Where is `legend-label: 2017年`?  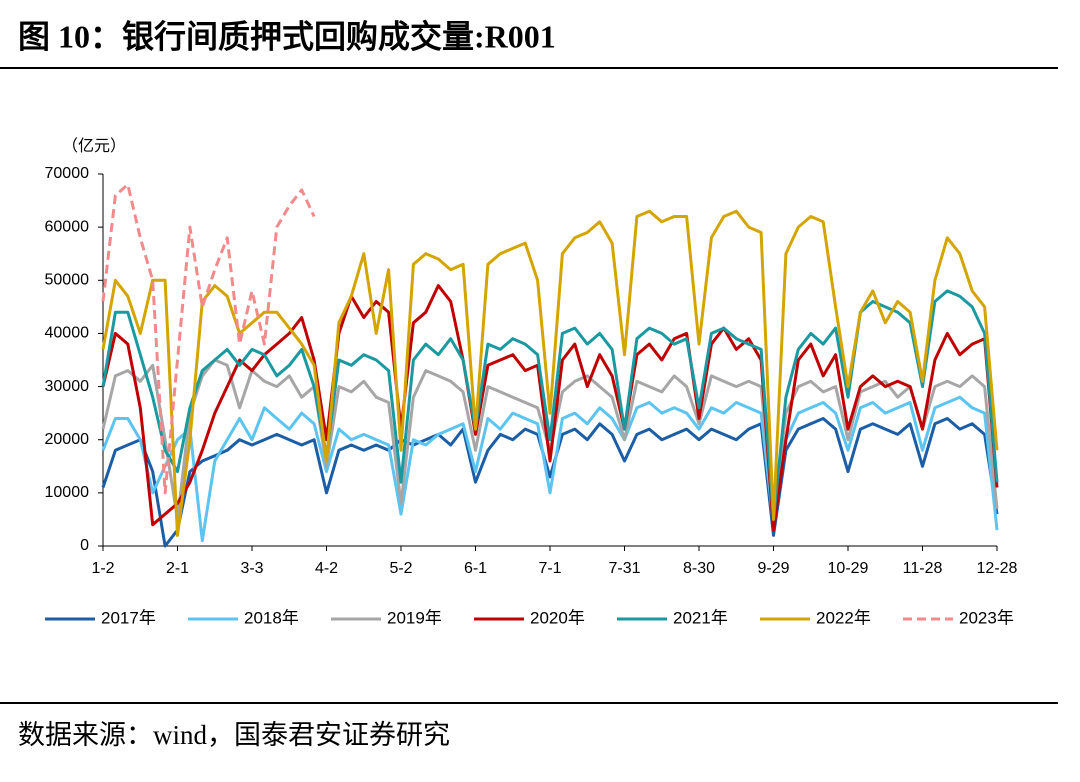 legend-label: 2017年 is located at coordinates (128, 617).